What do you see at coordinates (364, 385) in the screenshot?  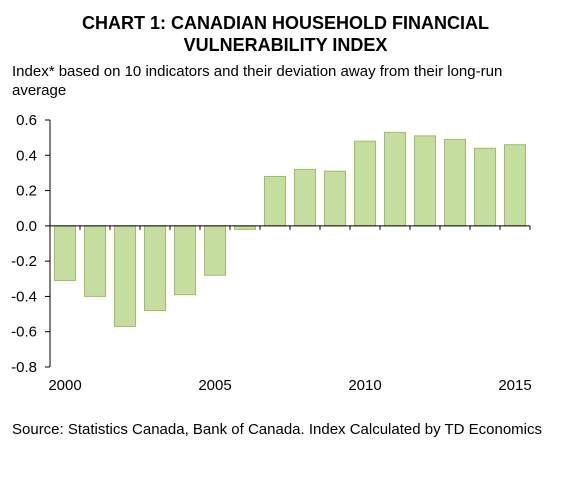 I see `x-tick-label: 2010` at bounding box center [364, 385].